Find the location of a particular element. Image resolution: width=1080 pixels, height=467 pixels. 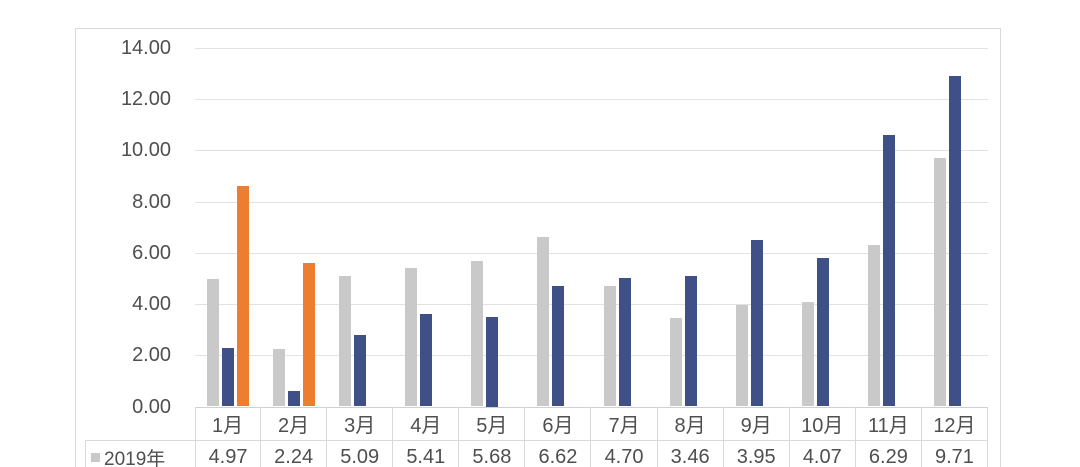

bar-series1-month2 is located at coordinates (279, 378).